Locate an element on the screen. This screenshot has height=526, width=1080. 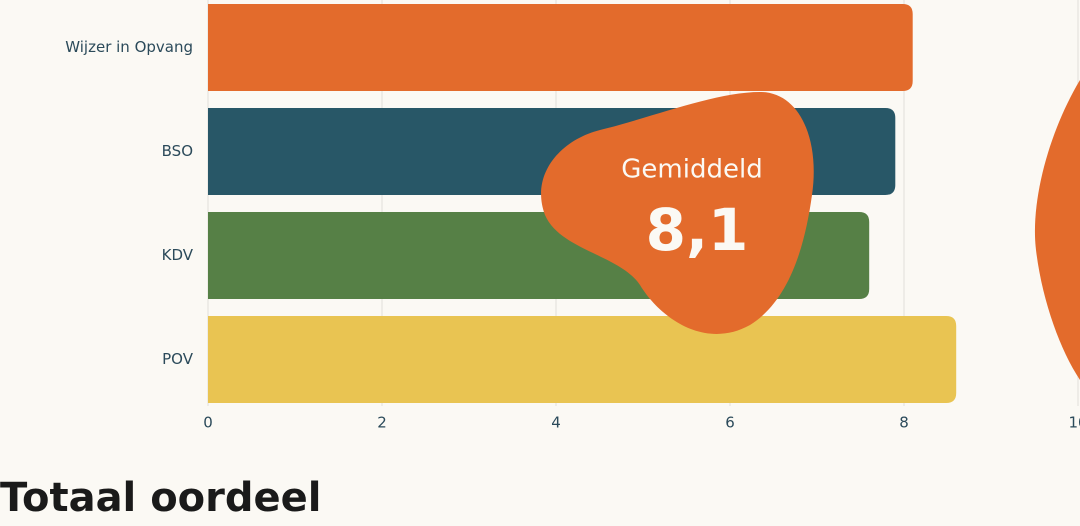
x-tick-label: 10 is located at coordinates (1074, 423).